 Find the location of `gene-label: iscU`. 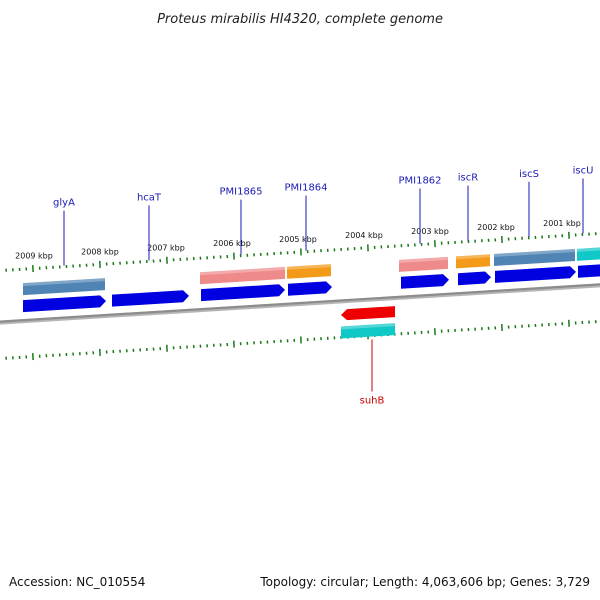

gene-label: iscU is located at coordinates (583, 170).